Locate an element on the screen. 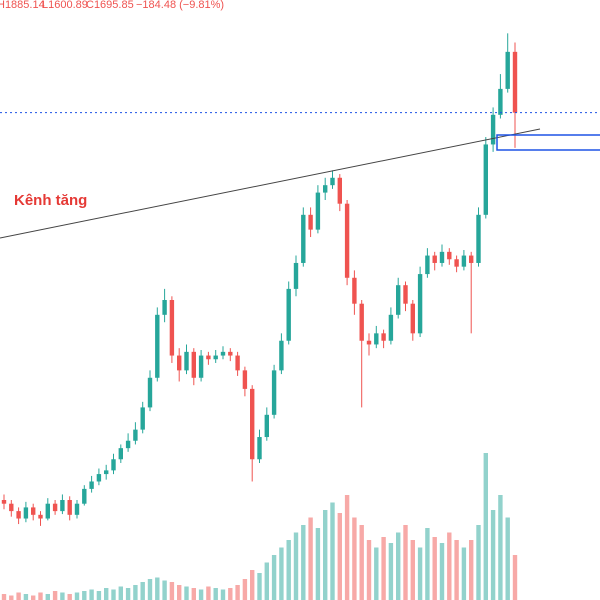  header-close: C1695.85 is located at coordinates (110, 5).